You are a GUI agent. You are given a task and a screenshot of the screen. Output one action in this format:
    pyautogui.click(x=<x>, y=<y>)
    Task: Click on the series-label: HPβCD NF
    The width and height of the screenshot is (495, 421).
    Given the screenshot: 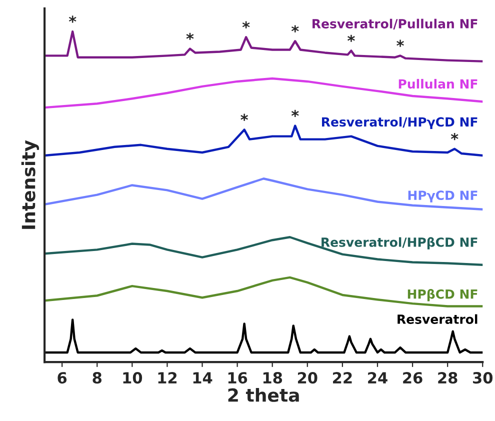 What is the action you would take?
    pyautogui.click(x=443, y=295)
    